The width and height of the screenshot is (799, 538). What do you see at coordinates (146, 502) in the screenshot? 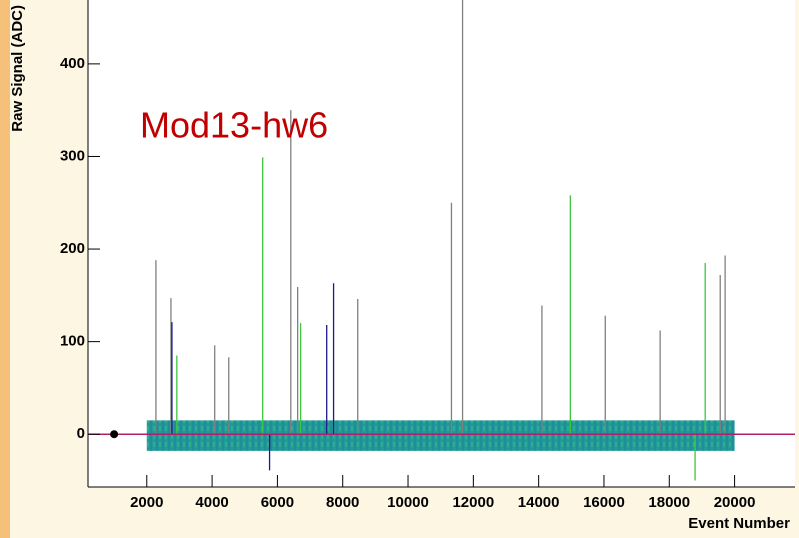
I see `x-tick-label: 2000` at bounding box center [146, 502].